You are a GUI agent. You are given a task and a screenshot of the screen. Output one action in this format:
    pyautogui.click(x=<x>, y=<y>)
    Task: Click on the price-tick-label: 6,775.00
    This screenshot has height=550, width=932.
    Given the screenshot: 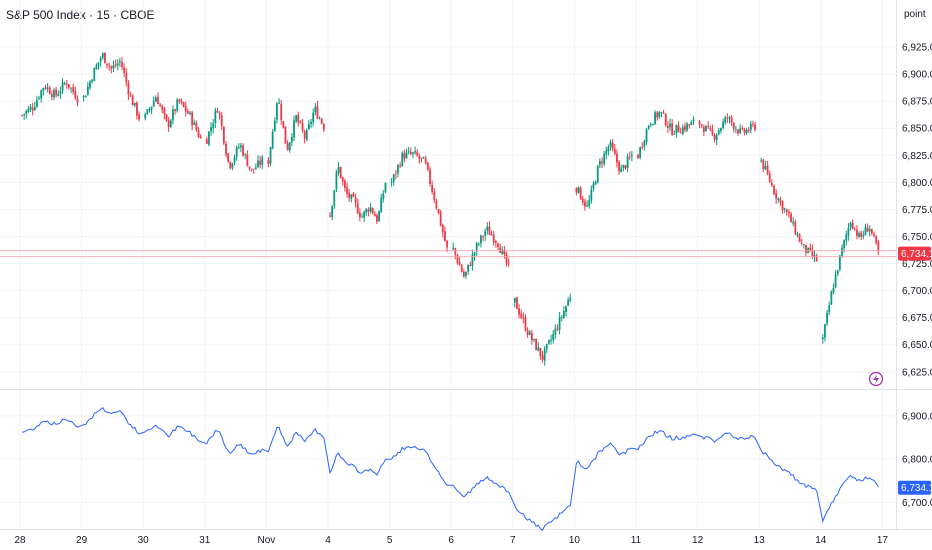 What is the action you would take?
    pyautogui.click(x=917, y=210)
    